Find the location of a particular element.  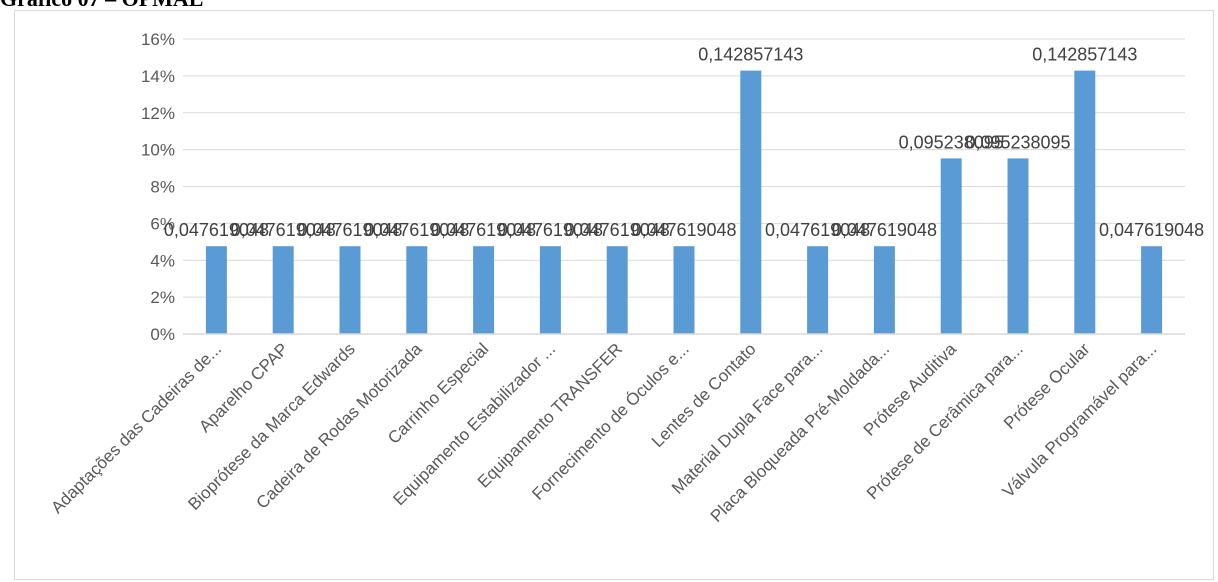

y-tick-label: 12% is located at coordinates (158, 113).